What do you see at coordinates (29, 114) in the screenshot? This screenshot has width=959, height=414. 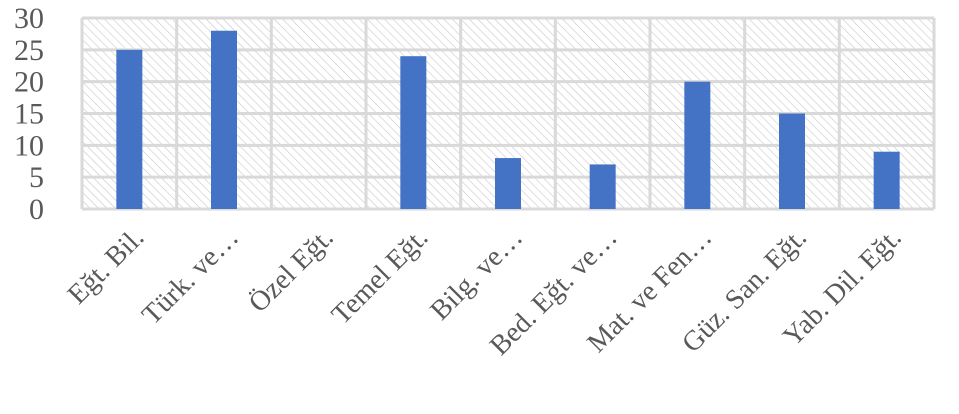 I see `y-tick-label-3: 15` at bounding box center [29, 114].